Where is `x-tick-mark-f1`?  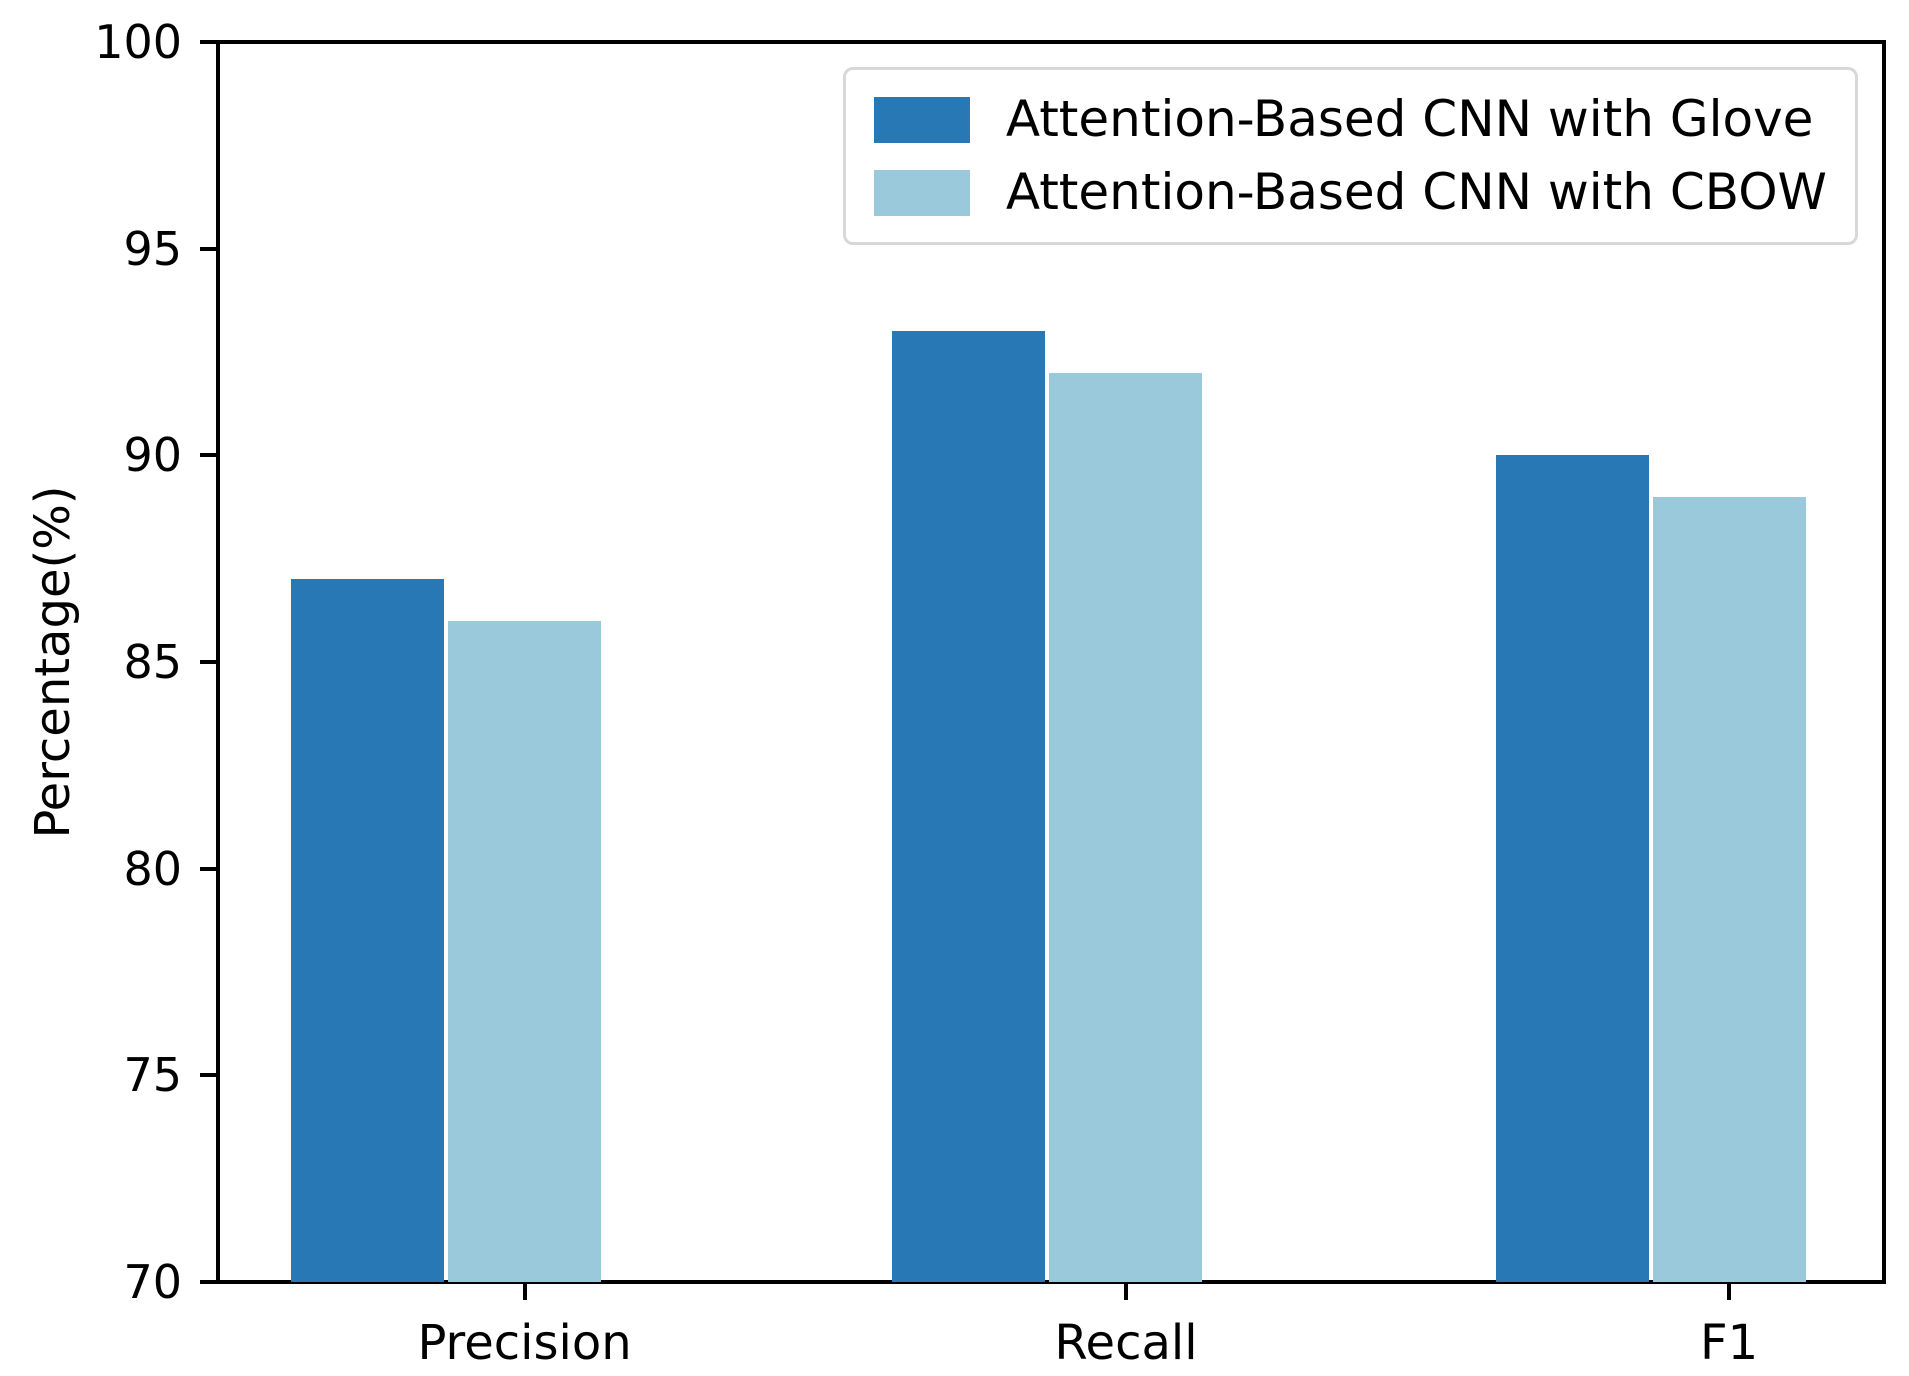
x-tick-mark-f1 is located at coordinates (1729, 1292).